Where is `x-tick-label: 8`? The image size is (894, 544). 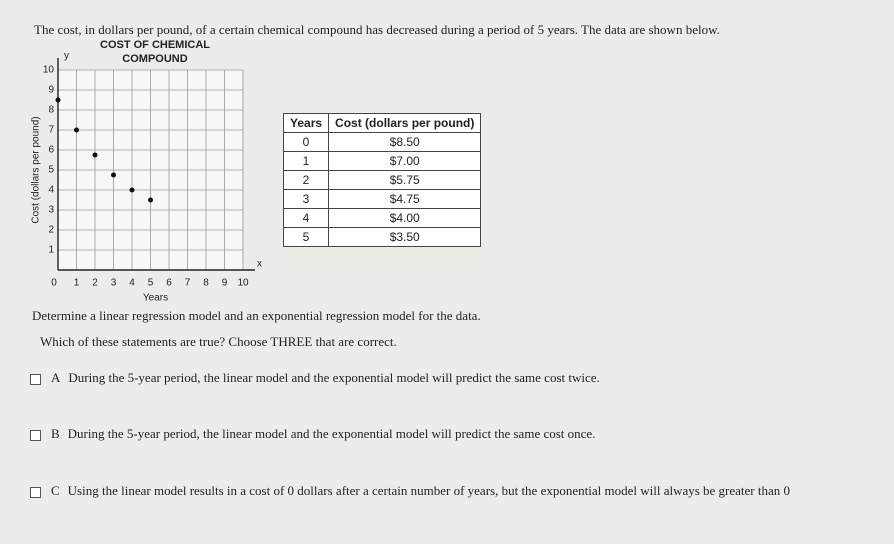
x-tick-label: 8 is located at coordinates (206, 283).